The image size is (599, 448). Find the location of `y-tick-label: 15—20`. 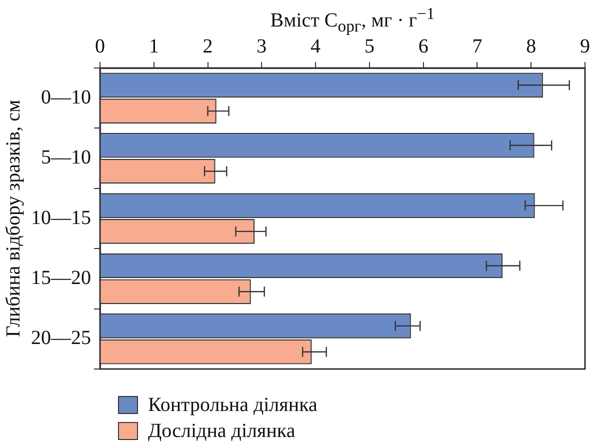

y-tick-label: 15—20 is located at coordinates (61, 277).